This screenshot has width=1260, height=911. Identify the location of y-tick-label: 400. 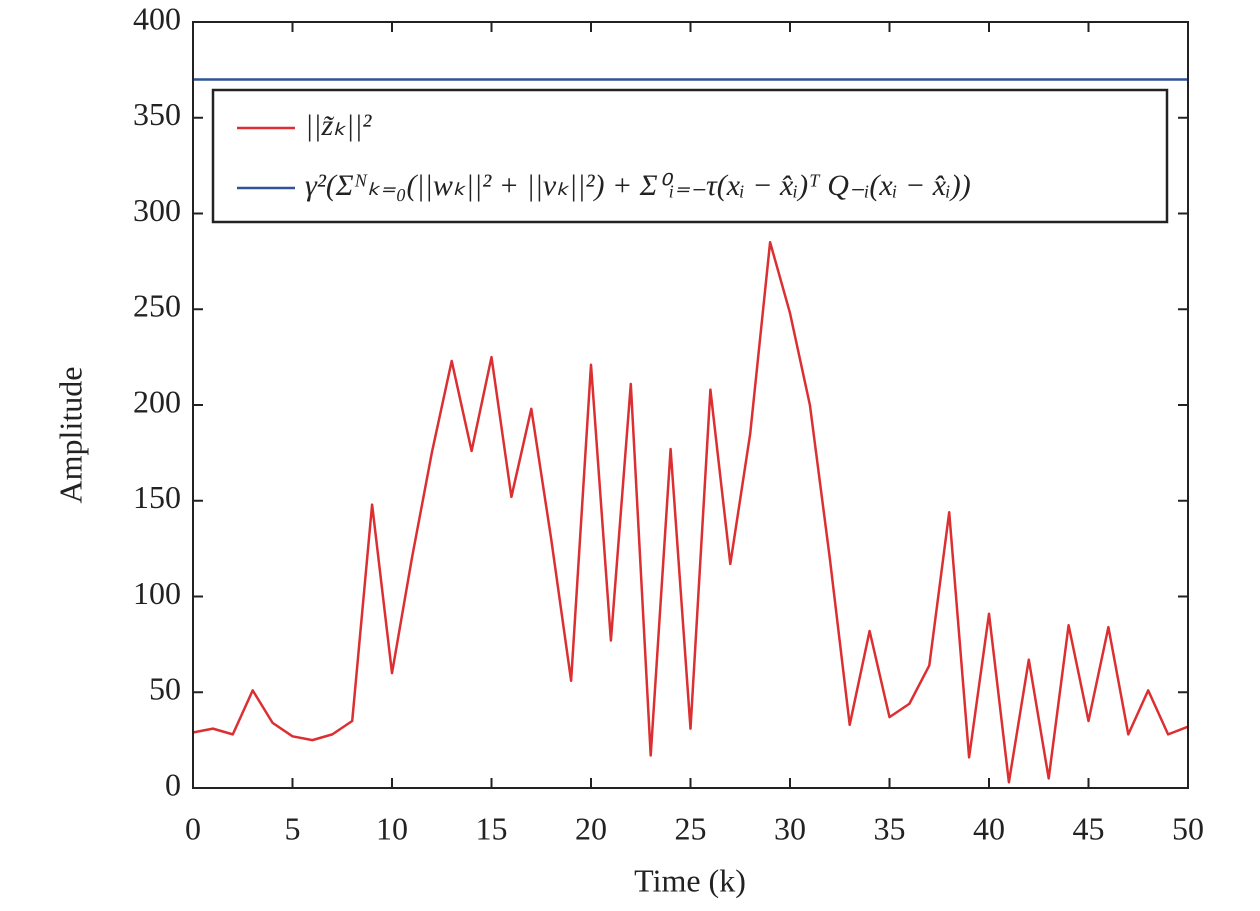
(157, 18).